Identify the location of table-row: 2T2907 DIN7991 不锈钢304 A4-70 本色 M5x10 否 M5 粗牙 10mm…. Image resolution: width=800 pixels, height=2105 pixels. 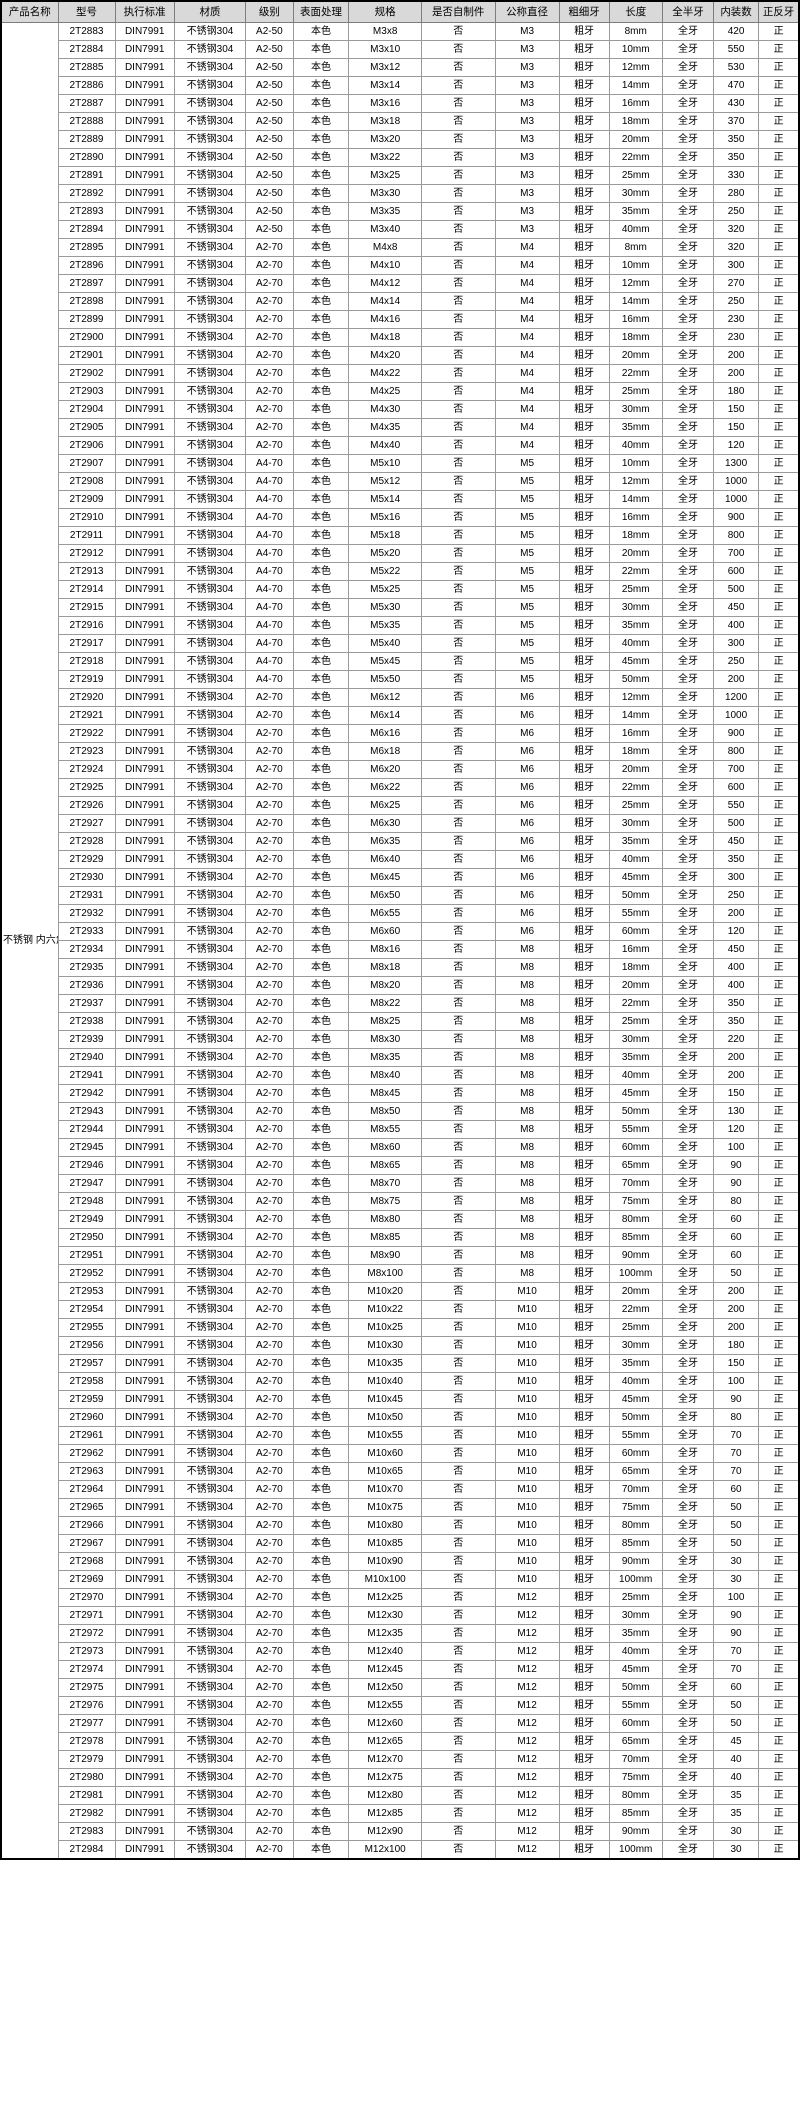
(400, 463).